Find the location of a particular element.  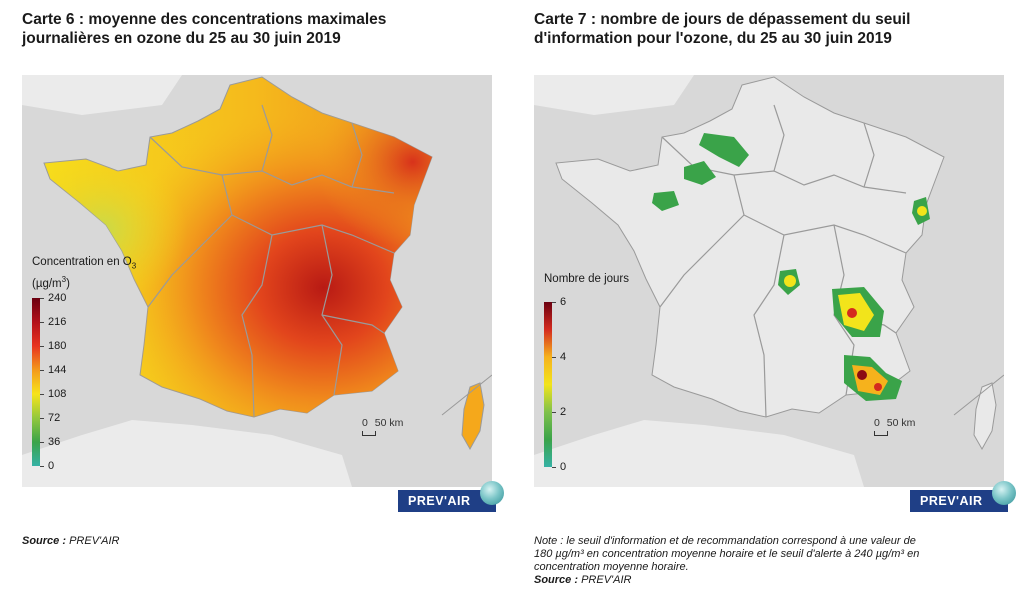

legend-title: Concentration en O3 (µg/m3) is located at coordinates (84, 273).